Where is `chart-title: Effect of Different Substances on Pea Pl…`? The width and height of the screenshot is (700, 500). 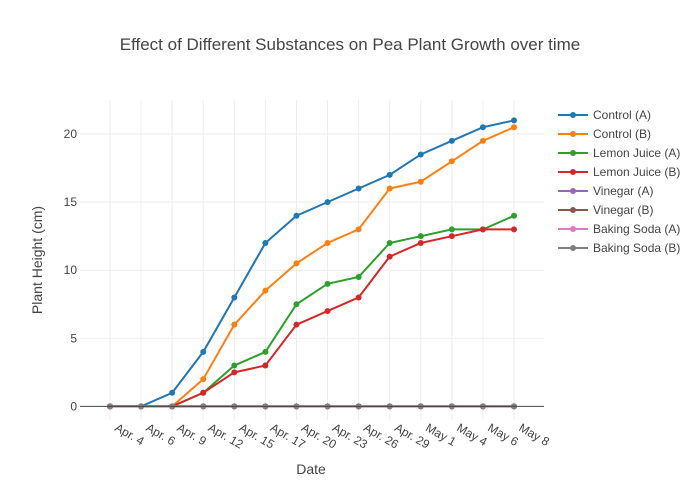 chart-title: Effect of Different Substances on Pea Pl… is located at coordinates (350, 44).